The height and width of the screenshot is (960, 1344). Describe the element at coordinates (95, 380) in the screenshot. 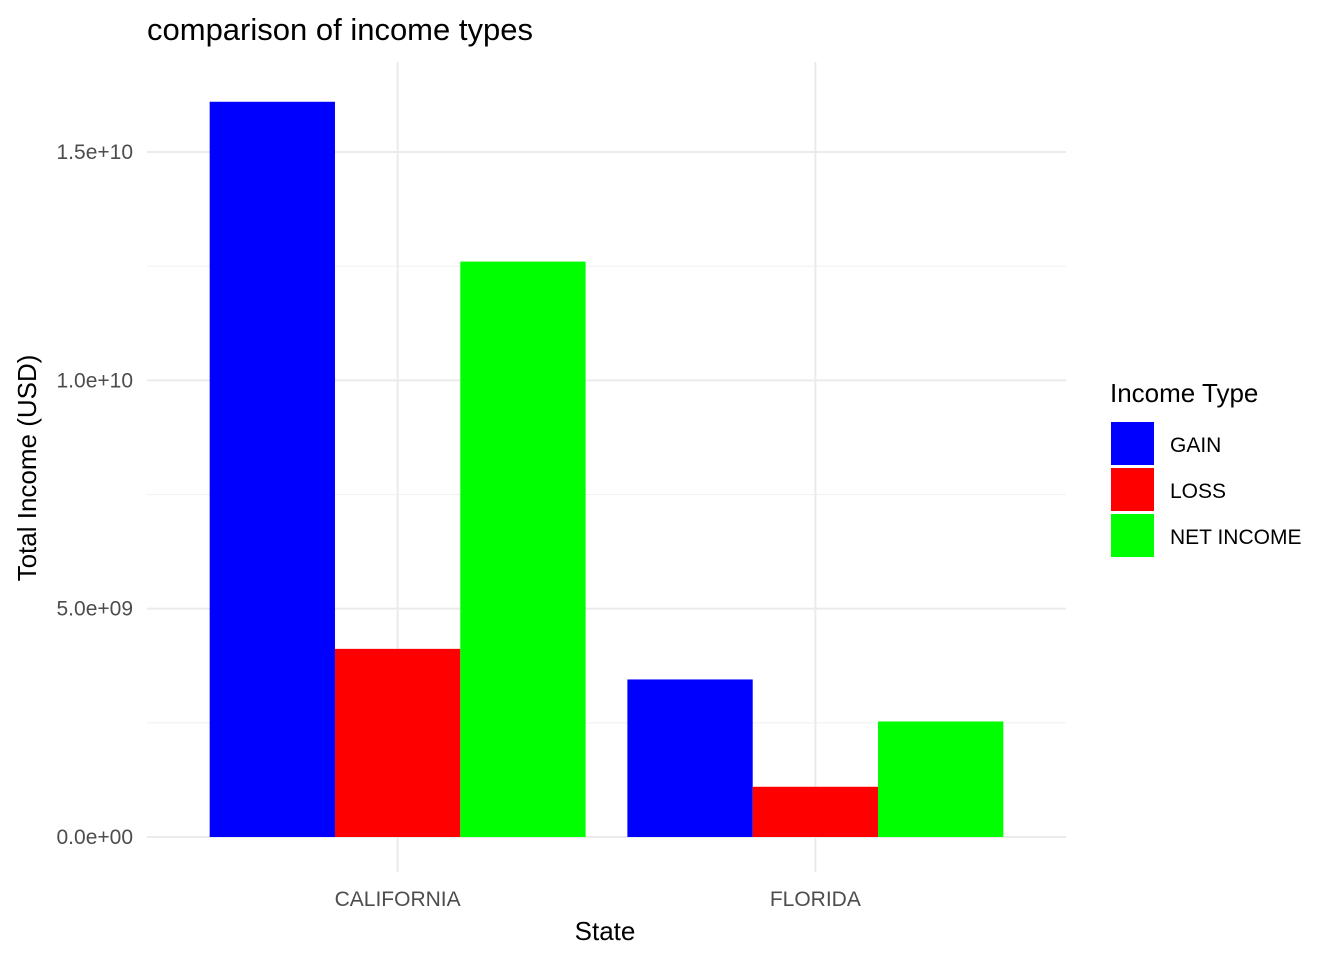

I see `y-tick-label: 1.0e+10` at that location.